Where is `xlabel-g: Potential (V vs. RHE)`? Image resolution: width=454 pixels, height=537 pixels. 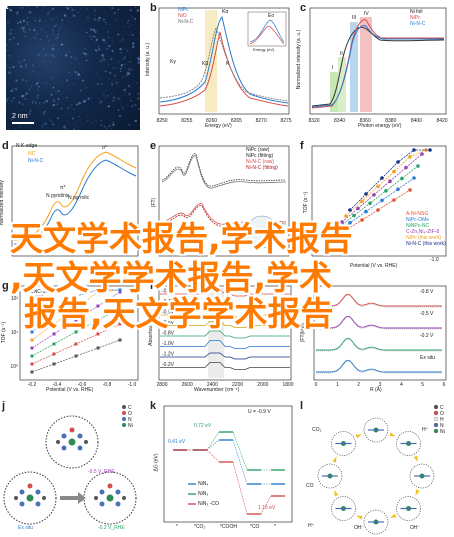 xlabel-g: Potential (V vs. RHE) is located at coordinates (70, 390).